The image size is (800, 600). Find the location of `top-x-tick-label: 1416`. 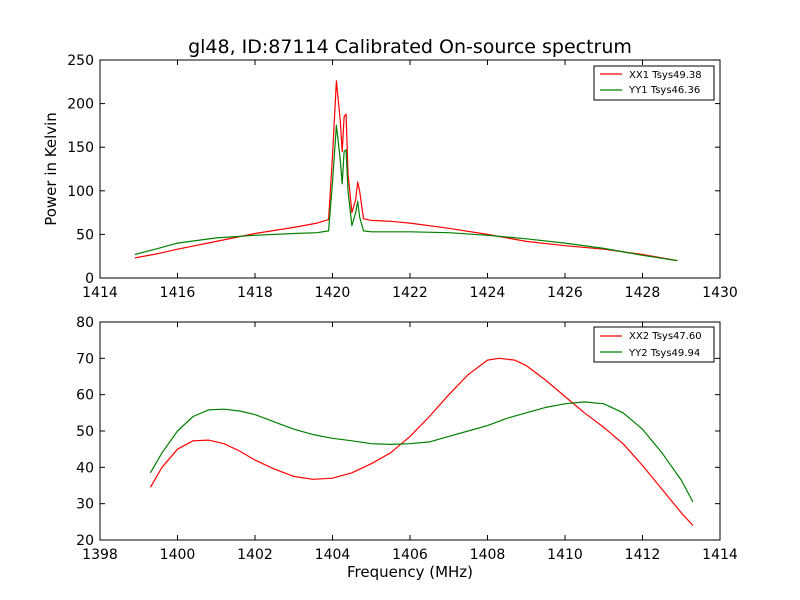

top-x-tick-label: 1416 is located at coordinates (178, 293).